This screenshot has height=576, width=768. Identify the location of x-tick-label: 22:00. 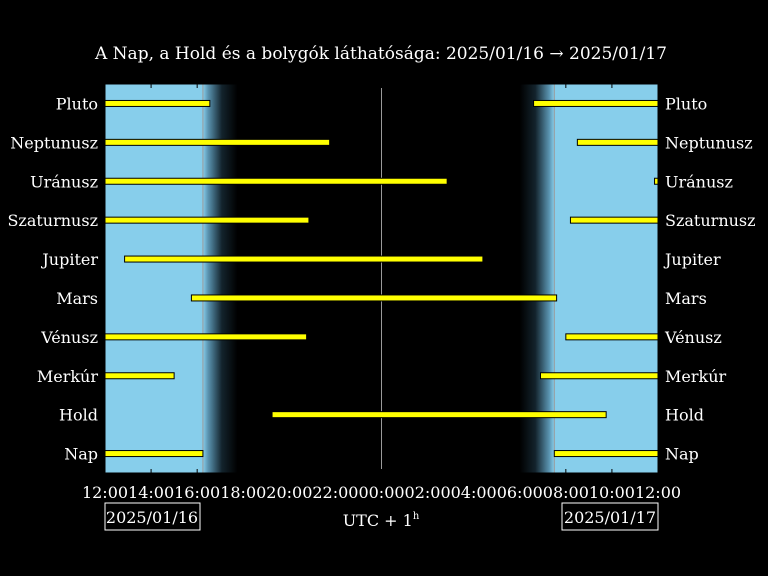
(335, 492).